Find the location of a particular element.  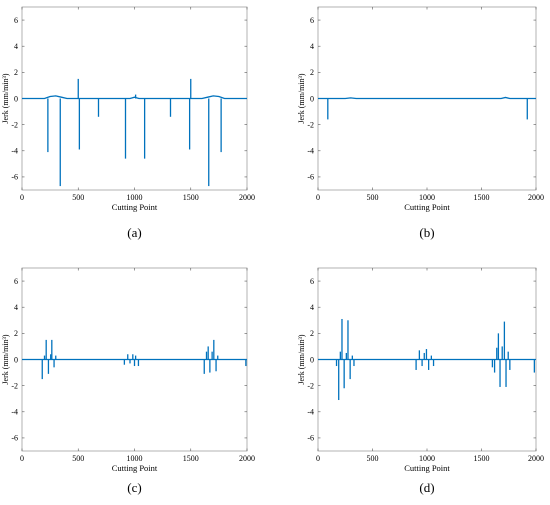

panel-label: (d) is located at coordinates (426, 487).